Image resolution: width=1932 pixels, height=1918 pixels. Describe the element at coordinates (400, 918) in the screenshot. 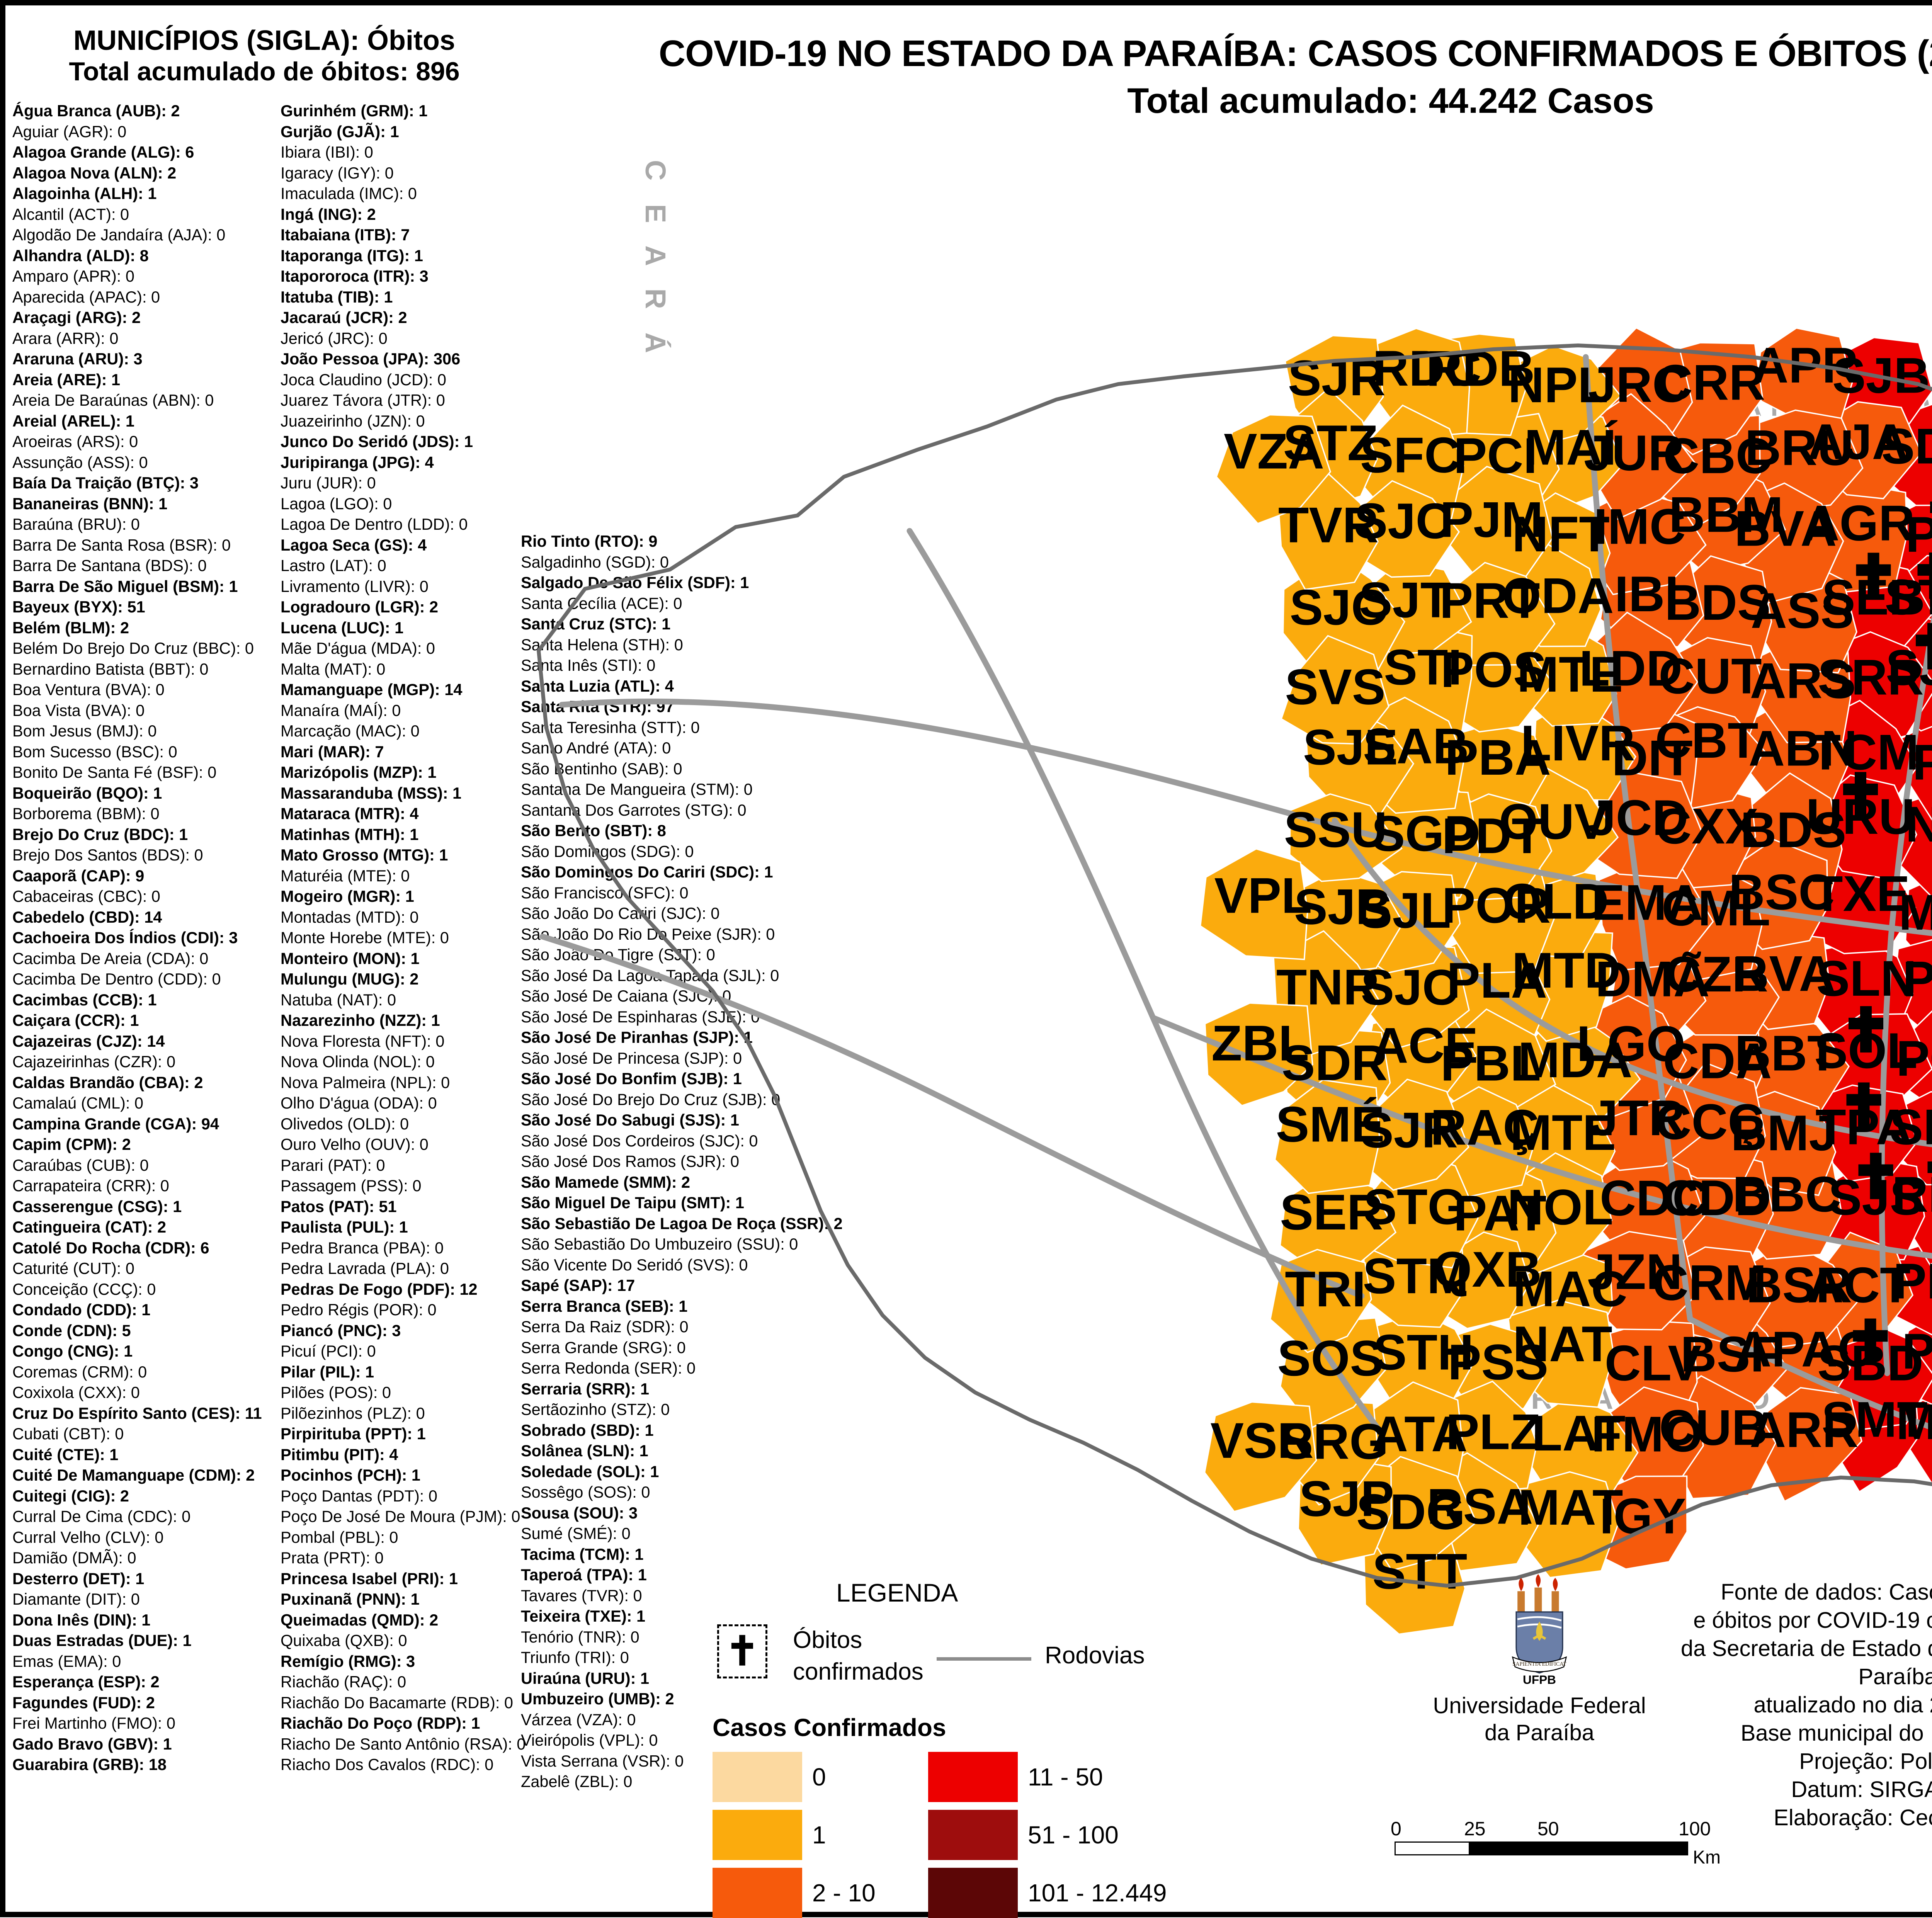

I see `municipality-row: Montadas (MTD): 0` at that location.